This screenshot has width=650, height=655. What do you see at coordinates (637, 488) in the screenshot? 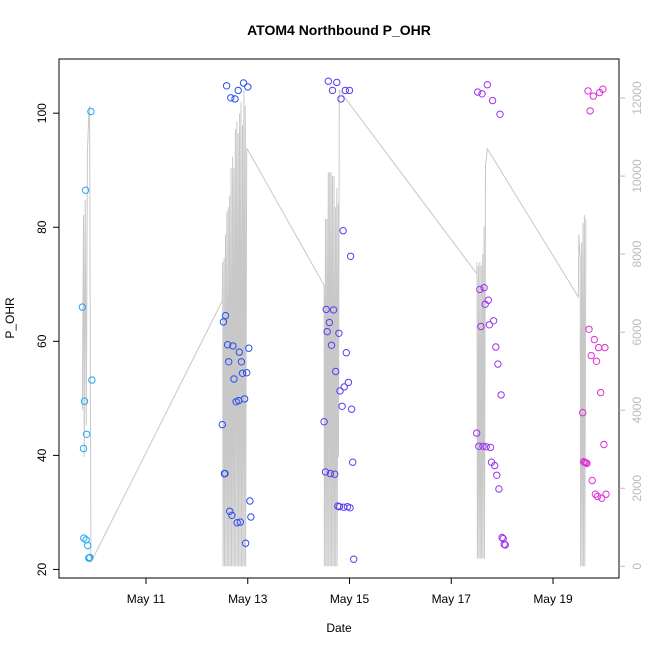
I see `y2-tick-label: 2000` at bounding box center [637, 488].